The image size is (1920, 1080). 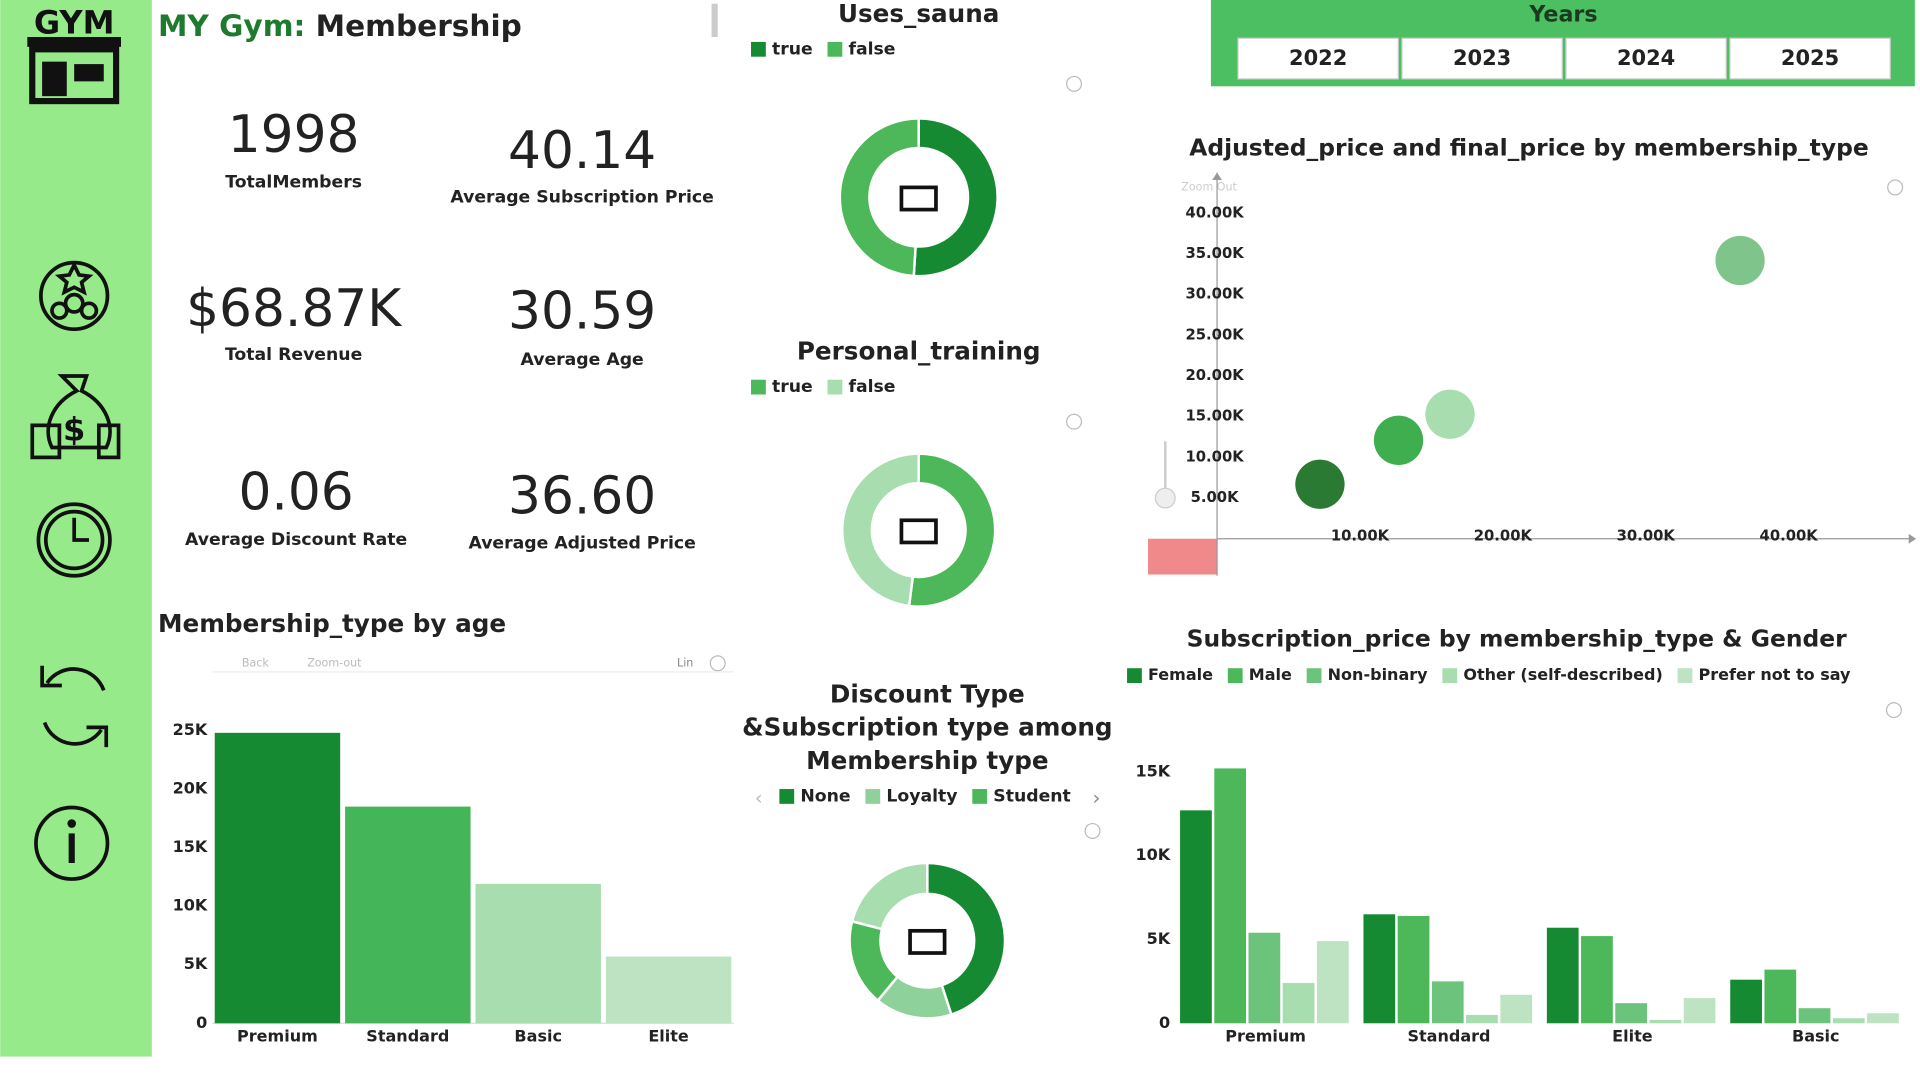 What do you see at coordinates (685, 662) in the screenshot?
I see `toolbar-scale: Lin` at bounding box center [685, 662].